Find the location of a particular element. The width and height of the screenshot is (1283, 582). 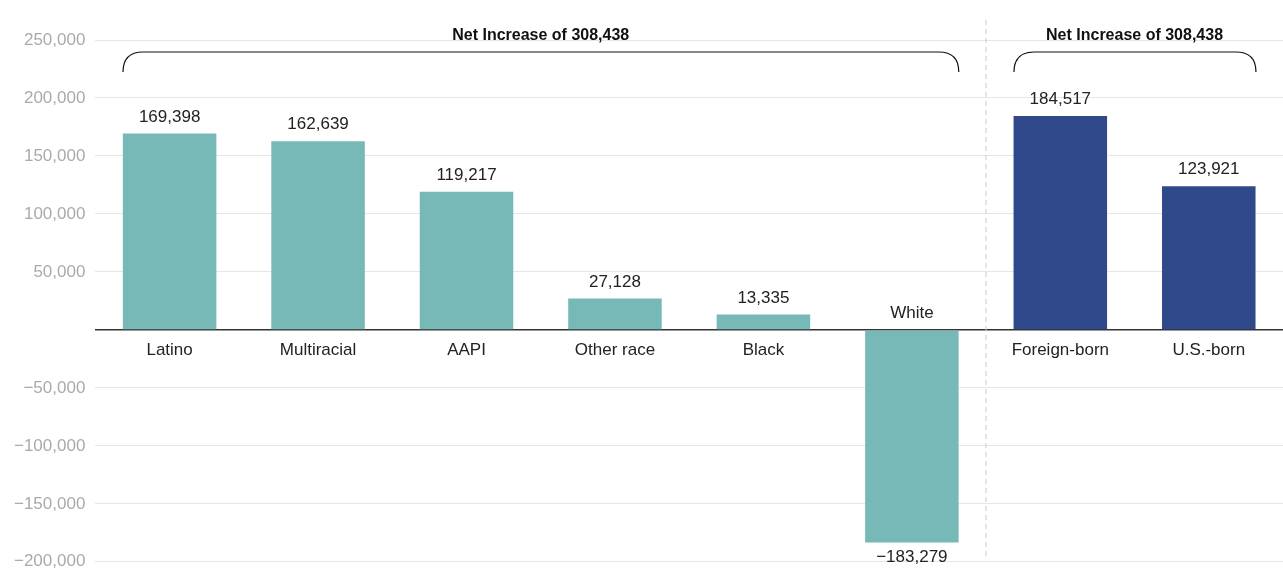

y-tick-label: −150,000 is located at coordinates (49, 503).